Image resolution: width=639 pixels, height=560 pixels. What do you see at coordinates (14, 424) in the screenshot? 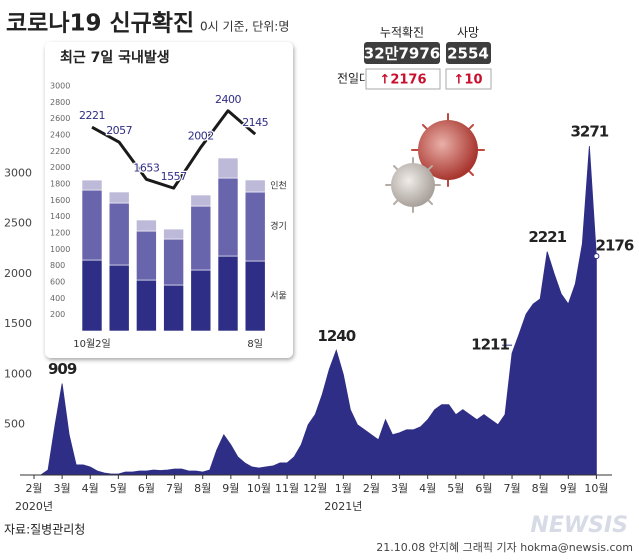
I see `y-tick-label: 500` at bounding box center [14, 424].